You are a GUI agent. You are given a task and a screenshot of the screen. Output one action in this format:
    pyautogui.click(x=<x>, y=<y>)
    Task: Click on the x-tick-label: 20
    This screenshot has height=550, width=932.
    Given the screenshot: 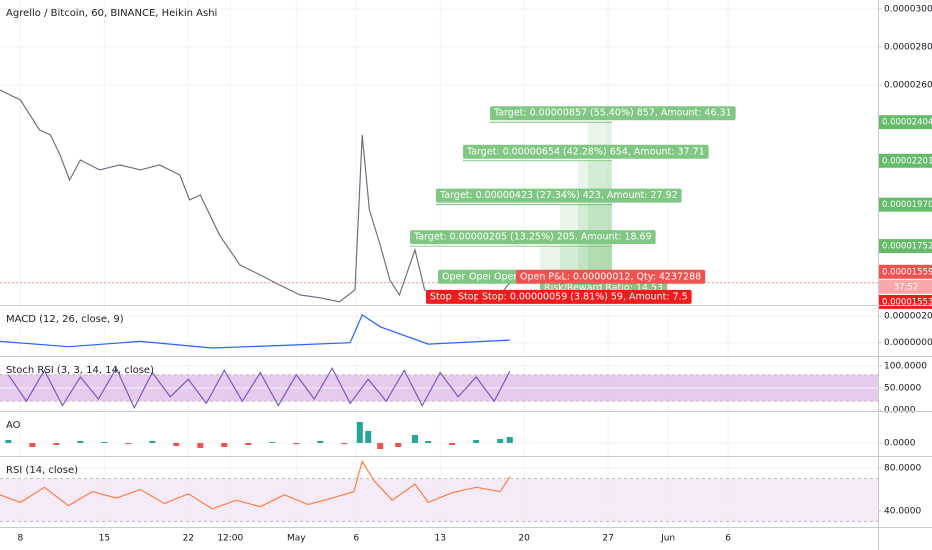 What is the action you would take?
    pyautogui.click(x=524, y=539)
    